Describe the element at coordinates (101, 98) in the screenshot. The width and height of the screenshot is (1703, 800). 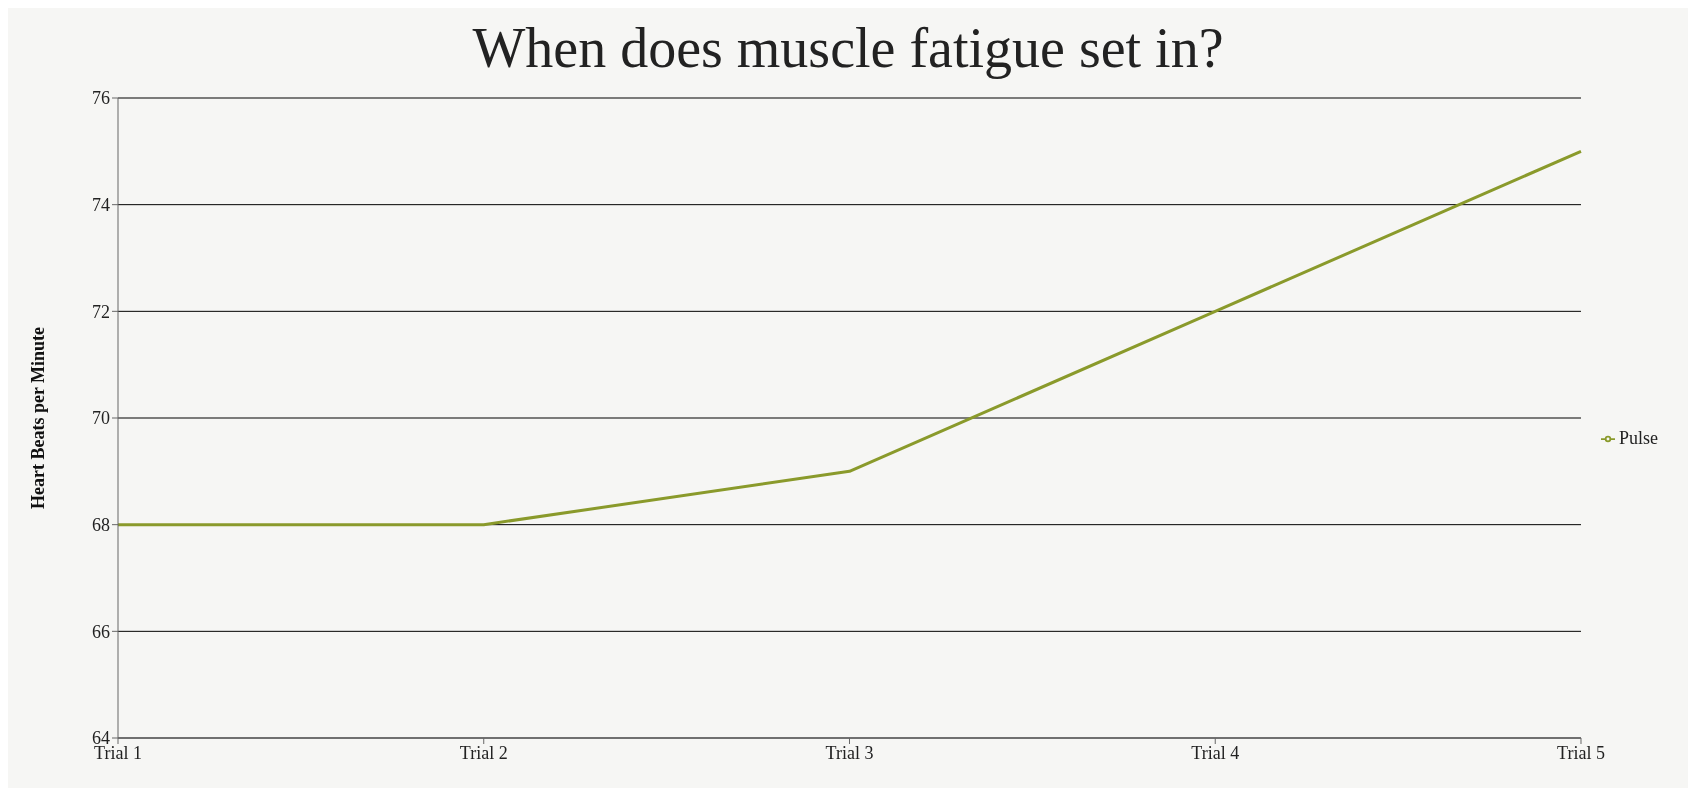
I see `y-tick-label: 76` at that location.